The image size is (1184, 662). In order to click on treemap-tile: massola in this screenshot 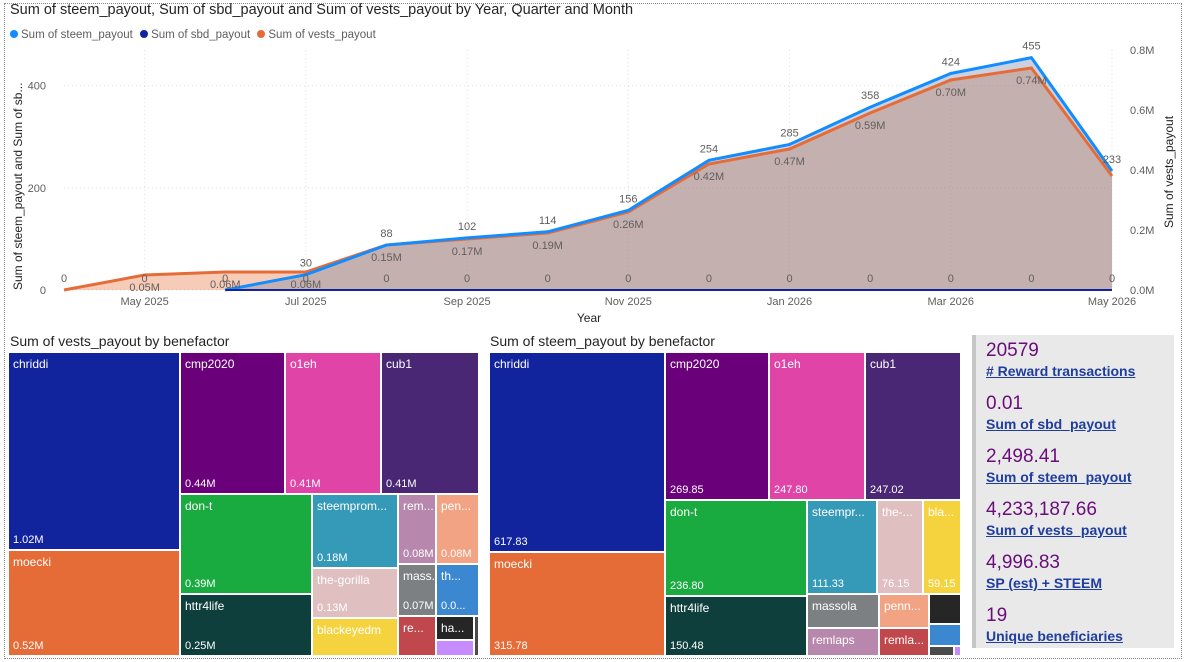, I will do `click(843, 611)`.